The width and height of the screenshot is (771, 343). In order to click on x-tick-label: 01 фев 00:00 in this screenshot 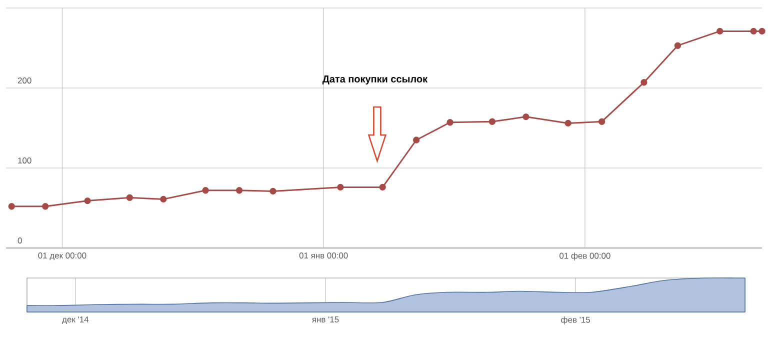, I will do `click(585, 256)`.